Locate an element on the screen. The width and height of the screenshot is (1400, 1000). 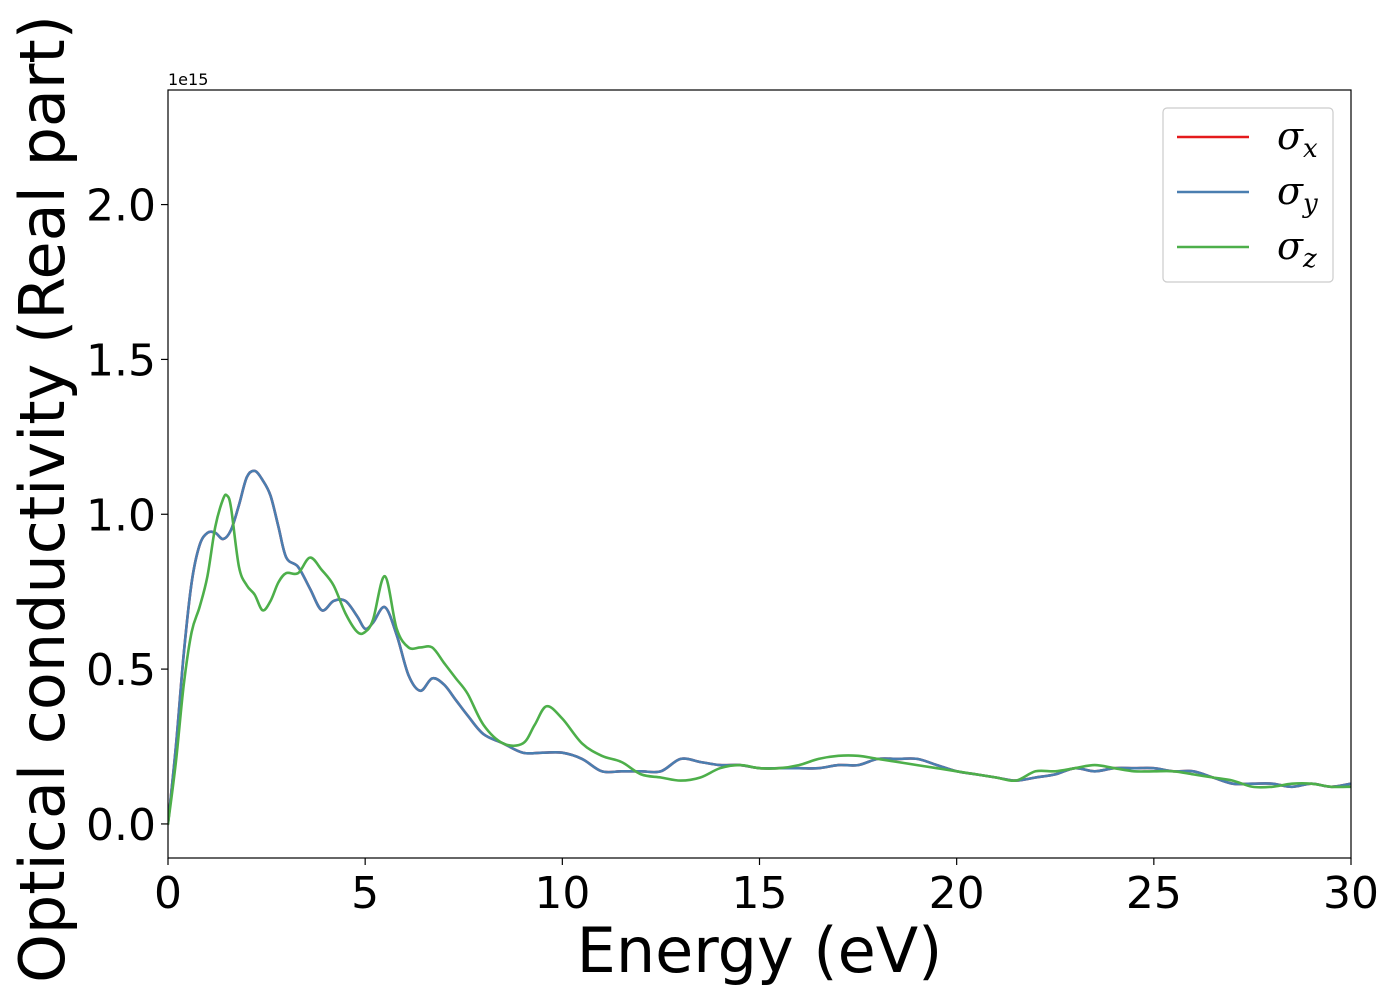
y-tick-label: 1.0 is located at coordinates (121, 515).